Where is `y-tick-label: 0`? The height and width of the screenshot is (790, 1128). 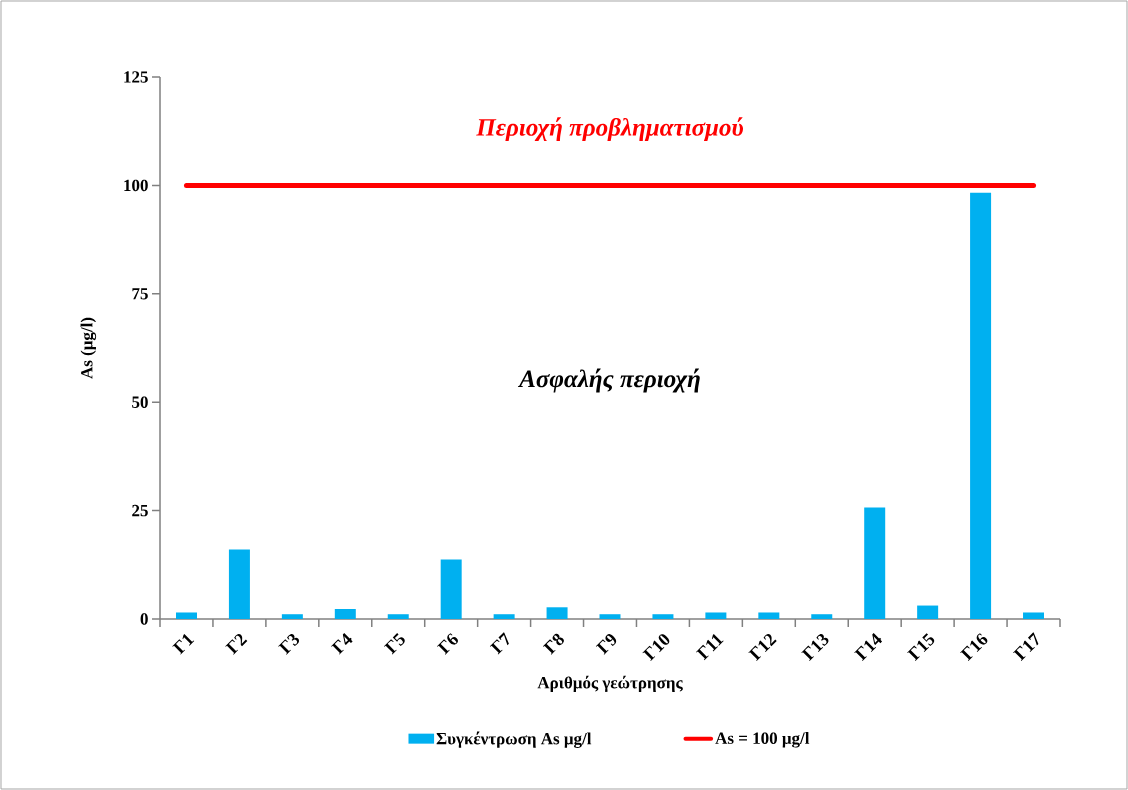
y-tick-label: 0 is located at coordinates (144, 619).